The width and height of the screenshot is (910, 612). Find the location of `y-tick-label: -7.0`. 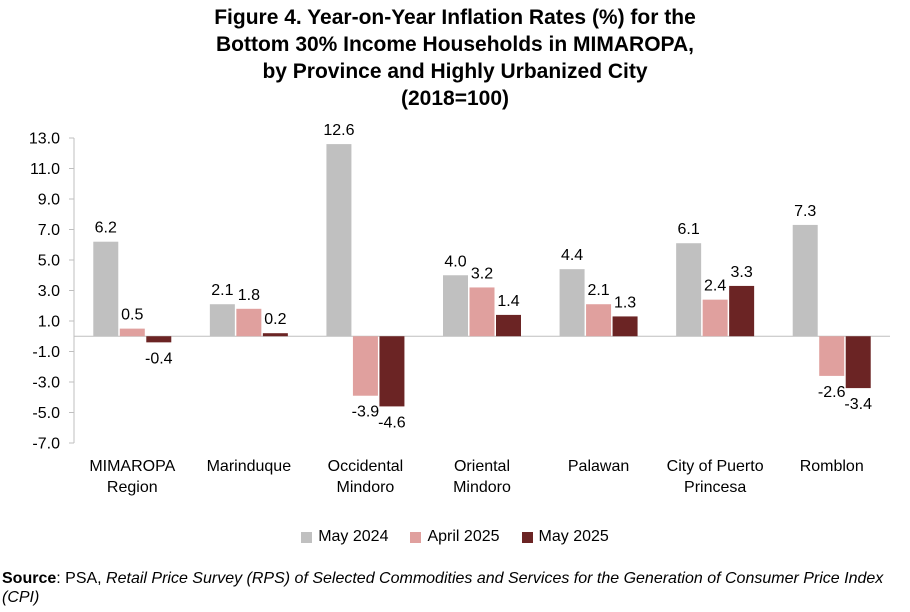

y-tick-label: -7.0 is located at coordinates (46, 444).